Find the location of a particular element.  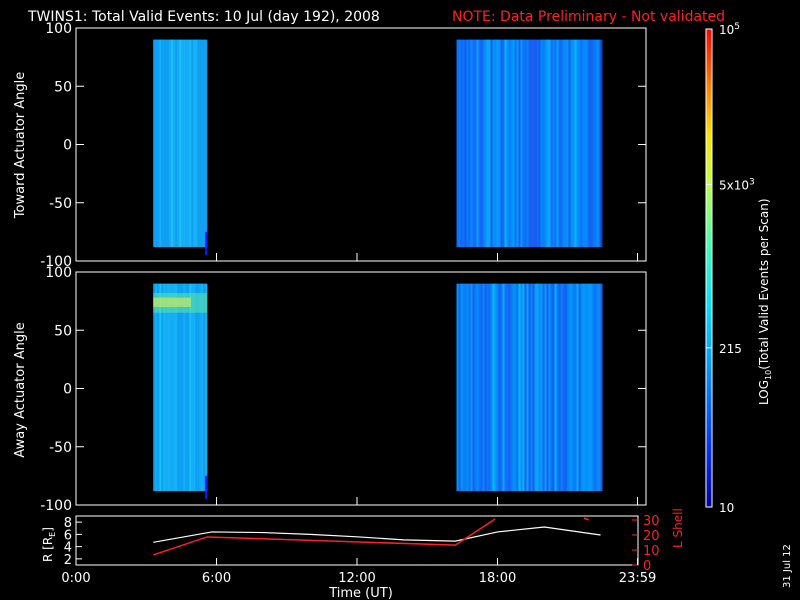

xtick-label: 12:00 is located at coordinates (356, 578).